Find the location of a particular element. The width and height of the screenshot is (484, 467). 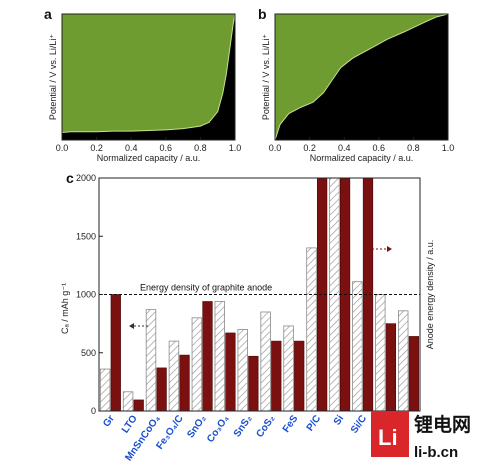

panel-label-a: a is located at coordinates (48, 14).